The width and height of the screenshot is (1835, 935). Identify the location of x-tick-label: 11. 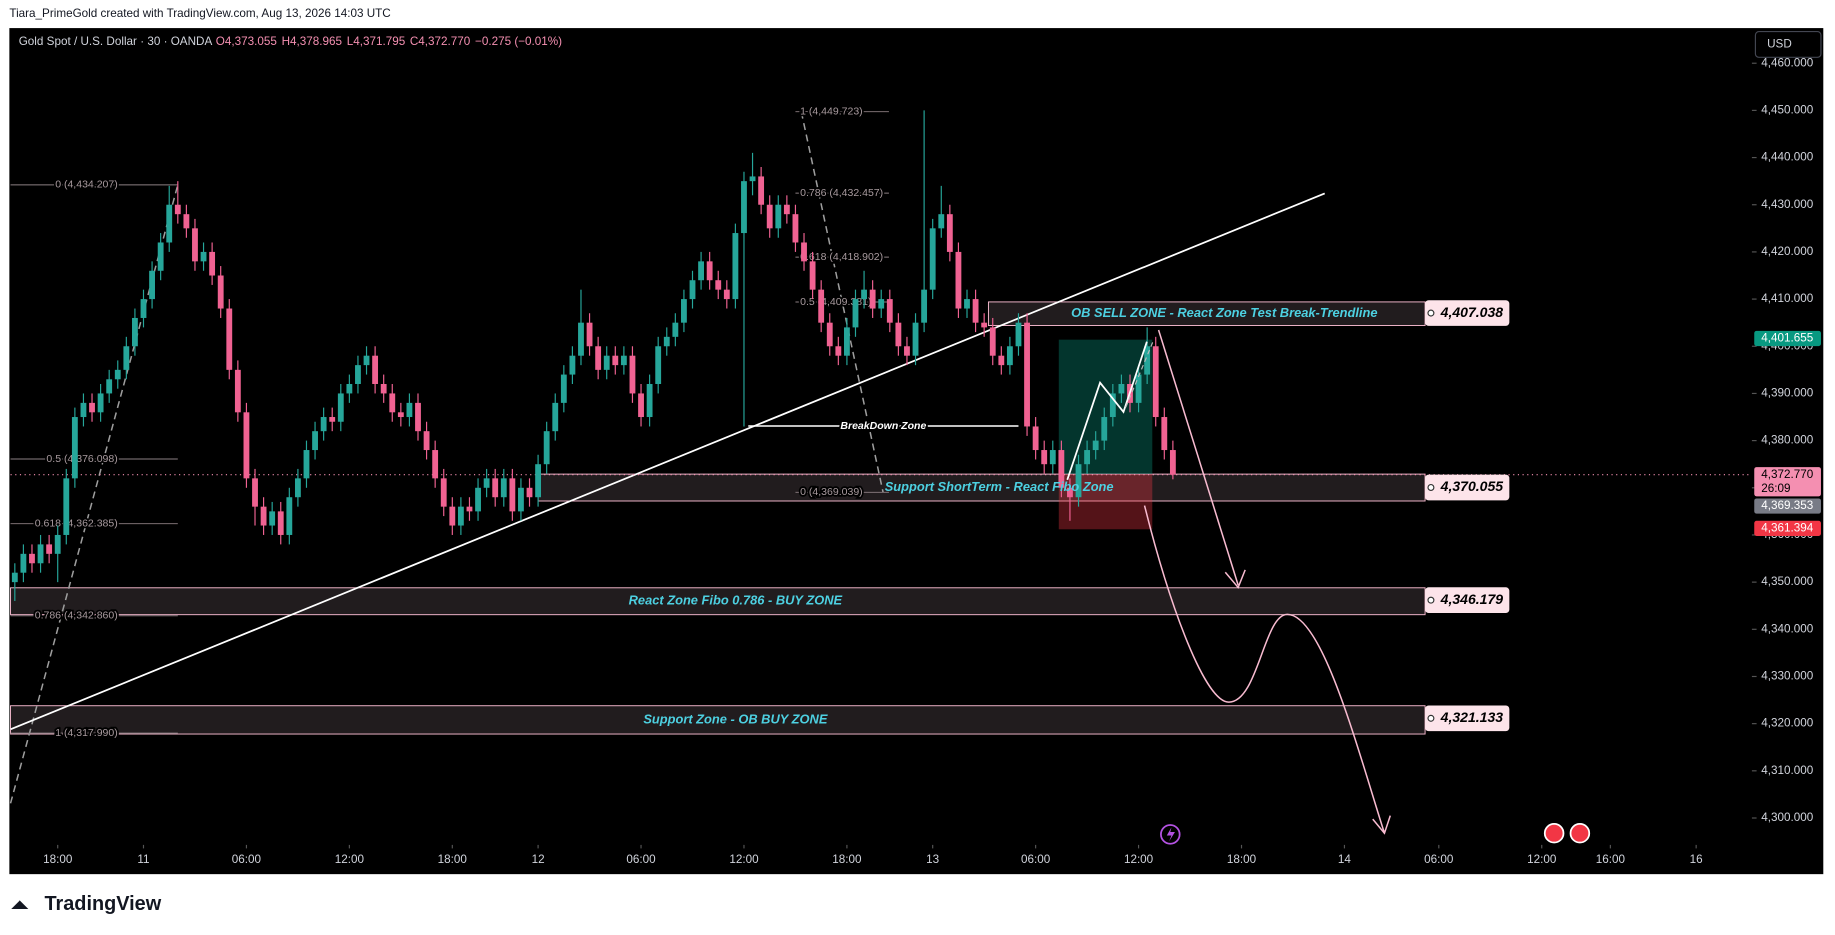
(143, 859).